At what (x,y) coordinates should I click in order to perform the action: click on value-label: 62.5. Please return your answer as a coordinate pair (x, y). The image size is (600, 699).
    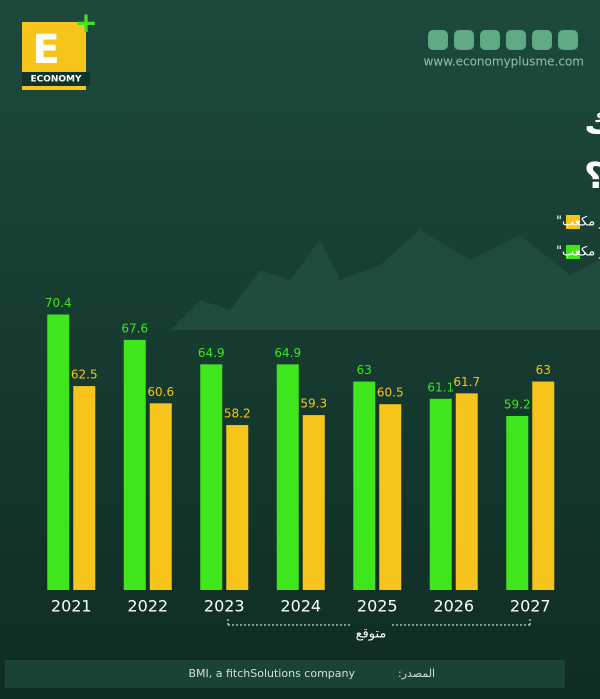
    Looking at the image, I should click on (84, 375).